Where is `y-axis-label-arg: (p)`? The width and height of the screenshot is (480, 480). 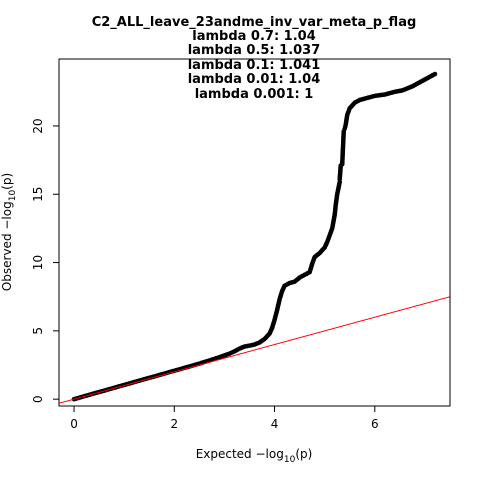 y-axis-label-arg: (p) is located at coordinates (7, 181).